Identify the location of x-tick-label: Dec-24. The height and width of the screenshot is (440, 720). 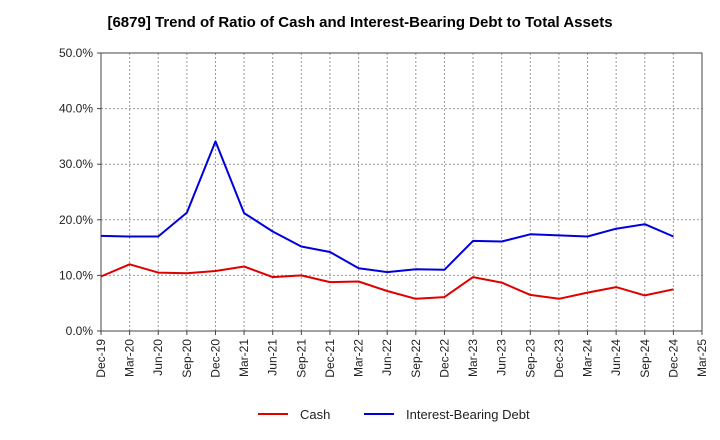
(673, 358).